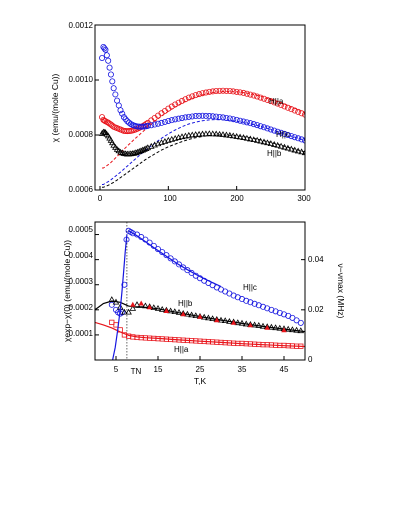  What do you see at coordinates (304, 198) in the screenshot?
I see `top-x-tick-300: 300` at bounding box center [304, 198].